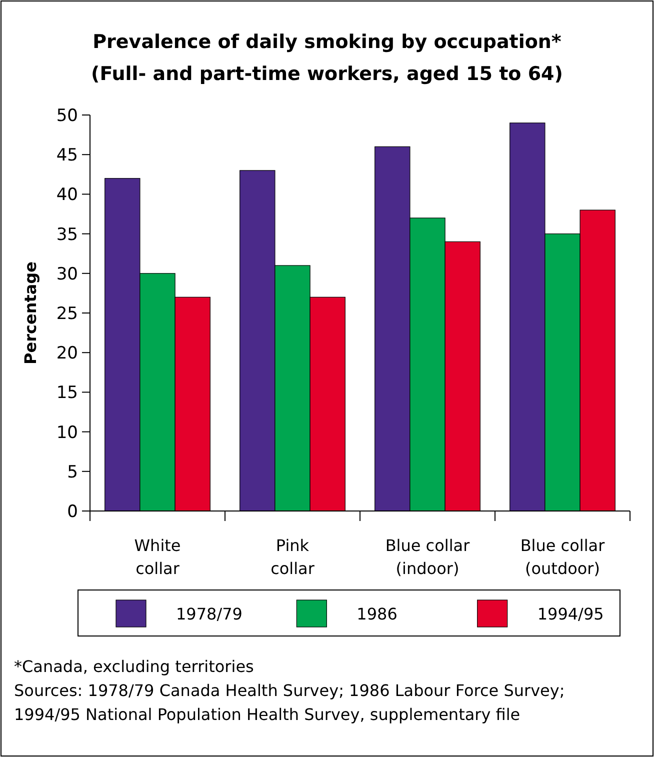  Describe the element at coordinates (289, 690) in the screenshot. I see `source-note: Sources: 1978/79 Canada Health Survey; 1986 Labour Force Survey;` at that location.